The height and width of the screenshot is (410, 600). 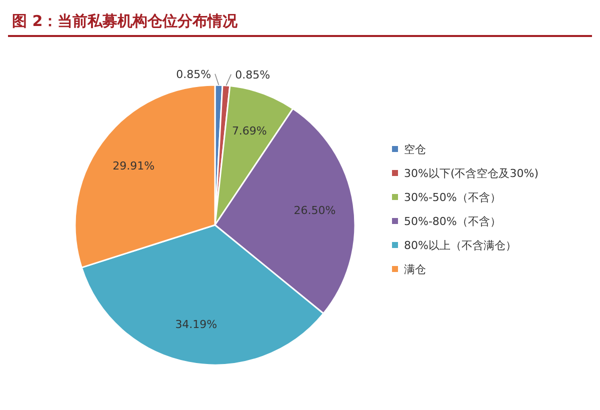 What do you see at coordinates (415, 269) in the screenshot?
I see `legend-label: 满仓` at bounding box center [415, 269].